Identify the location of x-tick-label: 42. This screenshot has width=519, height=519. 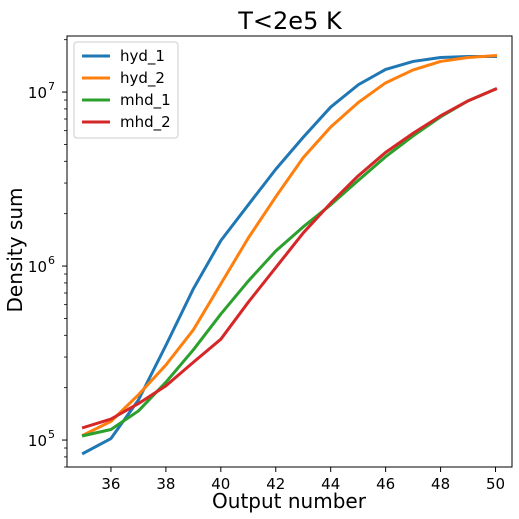
(275, 484).